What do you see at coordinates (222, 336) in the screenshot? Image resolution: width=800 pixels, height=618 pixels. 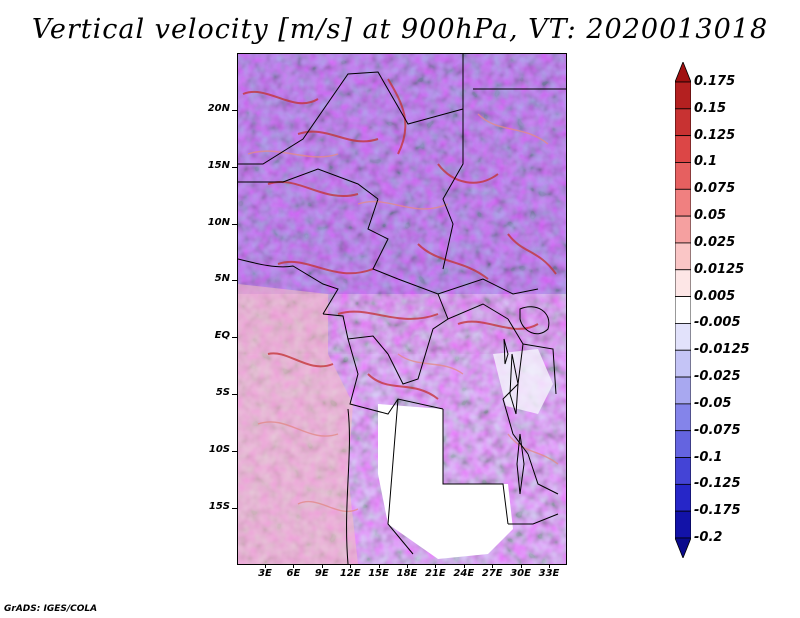 I see `lat-label: EQ` at bounding box center [222, 336].